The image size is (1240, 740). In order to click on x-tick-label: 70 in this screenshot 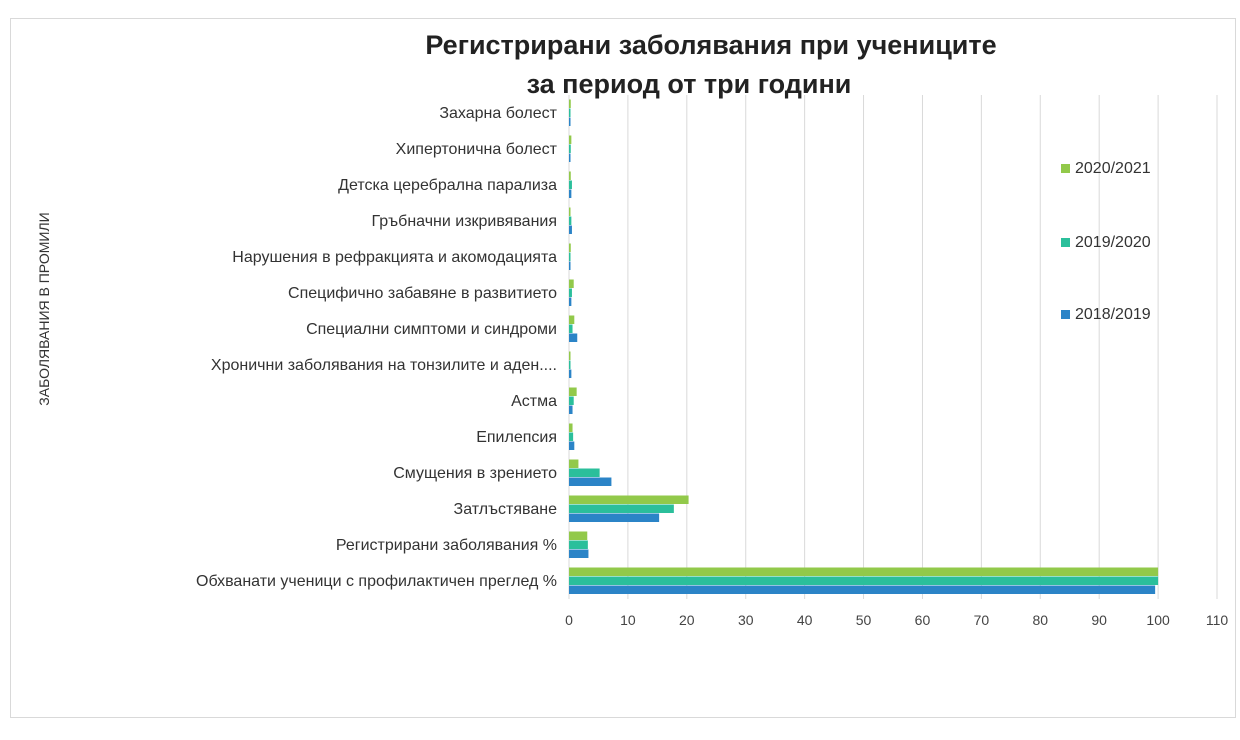, I will do `click(982, 620)`.